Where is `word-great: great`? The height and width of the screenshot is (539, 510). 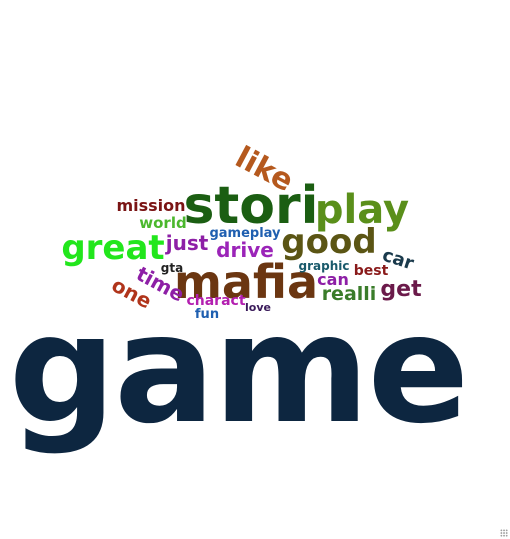
word-great: great is located at coordinates (113, 248).